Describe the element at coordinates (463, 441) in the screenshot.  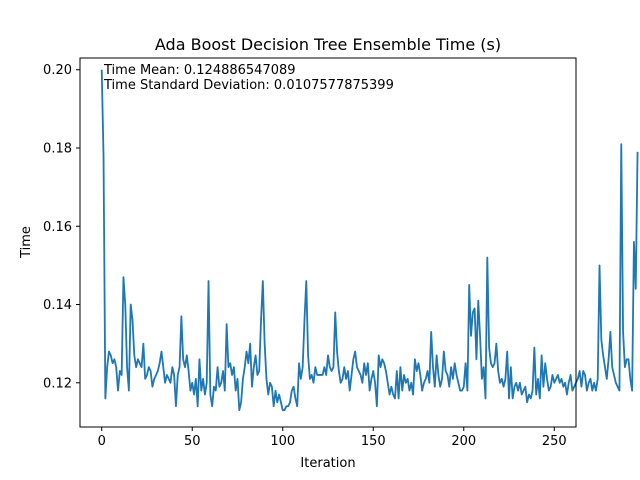
I see `x-tick-label: 200` at that location.